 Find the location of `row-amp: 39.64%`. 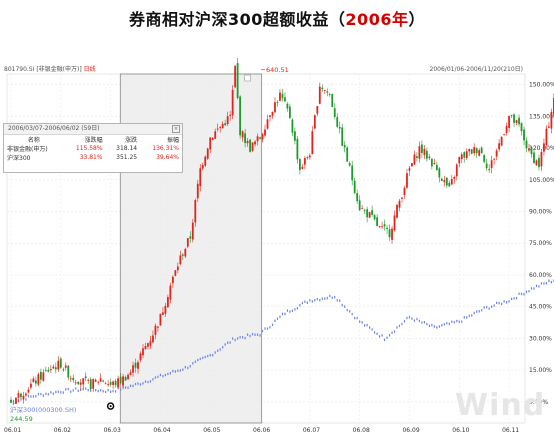

row-amp: 39.64% is located at coordinates (167, 157).